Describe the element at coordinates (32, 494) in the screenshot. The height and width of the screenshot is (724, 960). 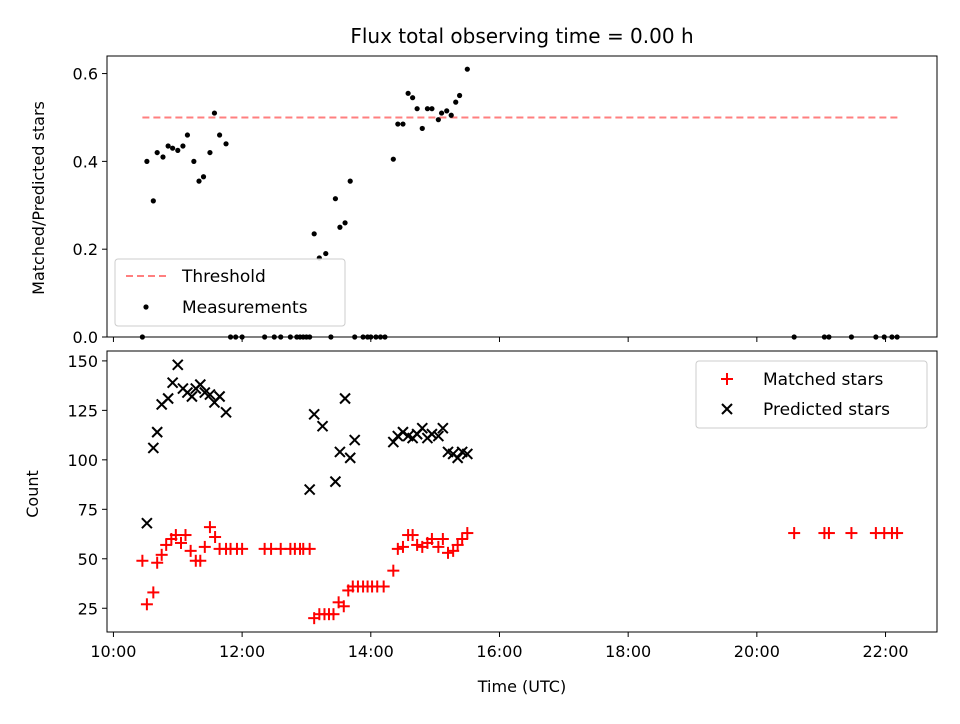
I see `bottom-ylabel: Count` at that location.